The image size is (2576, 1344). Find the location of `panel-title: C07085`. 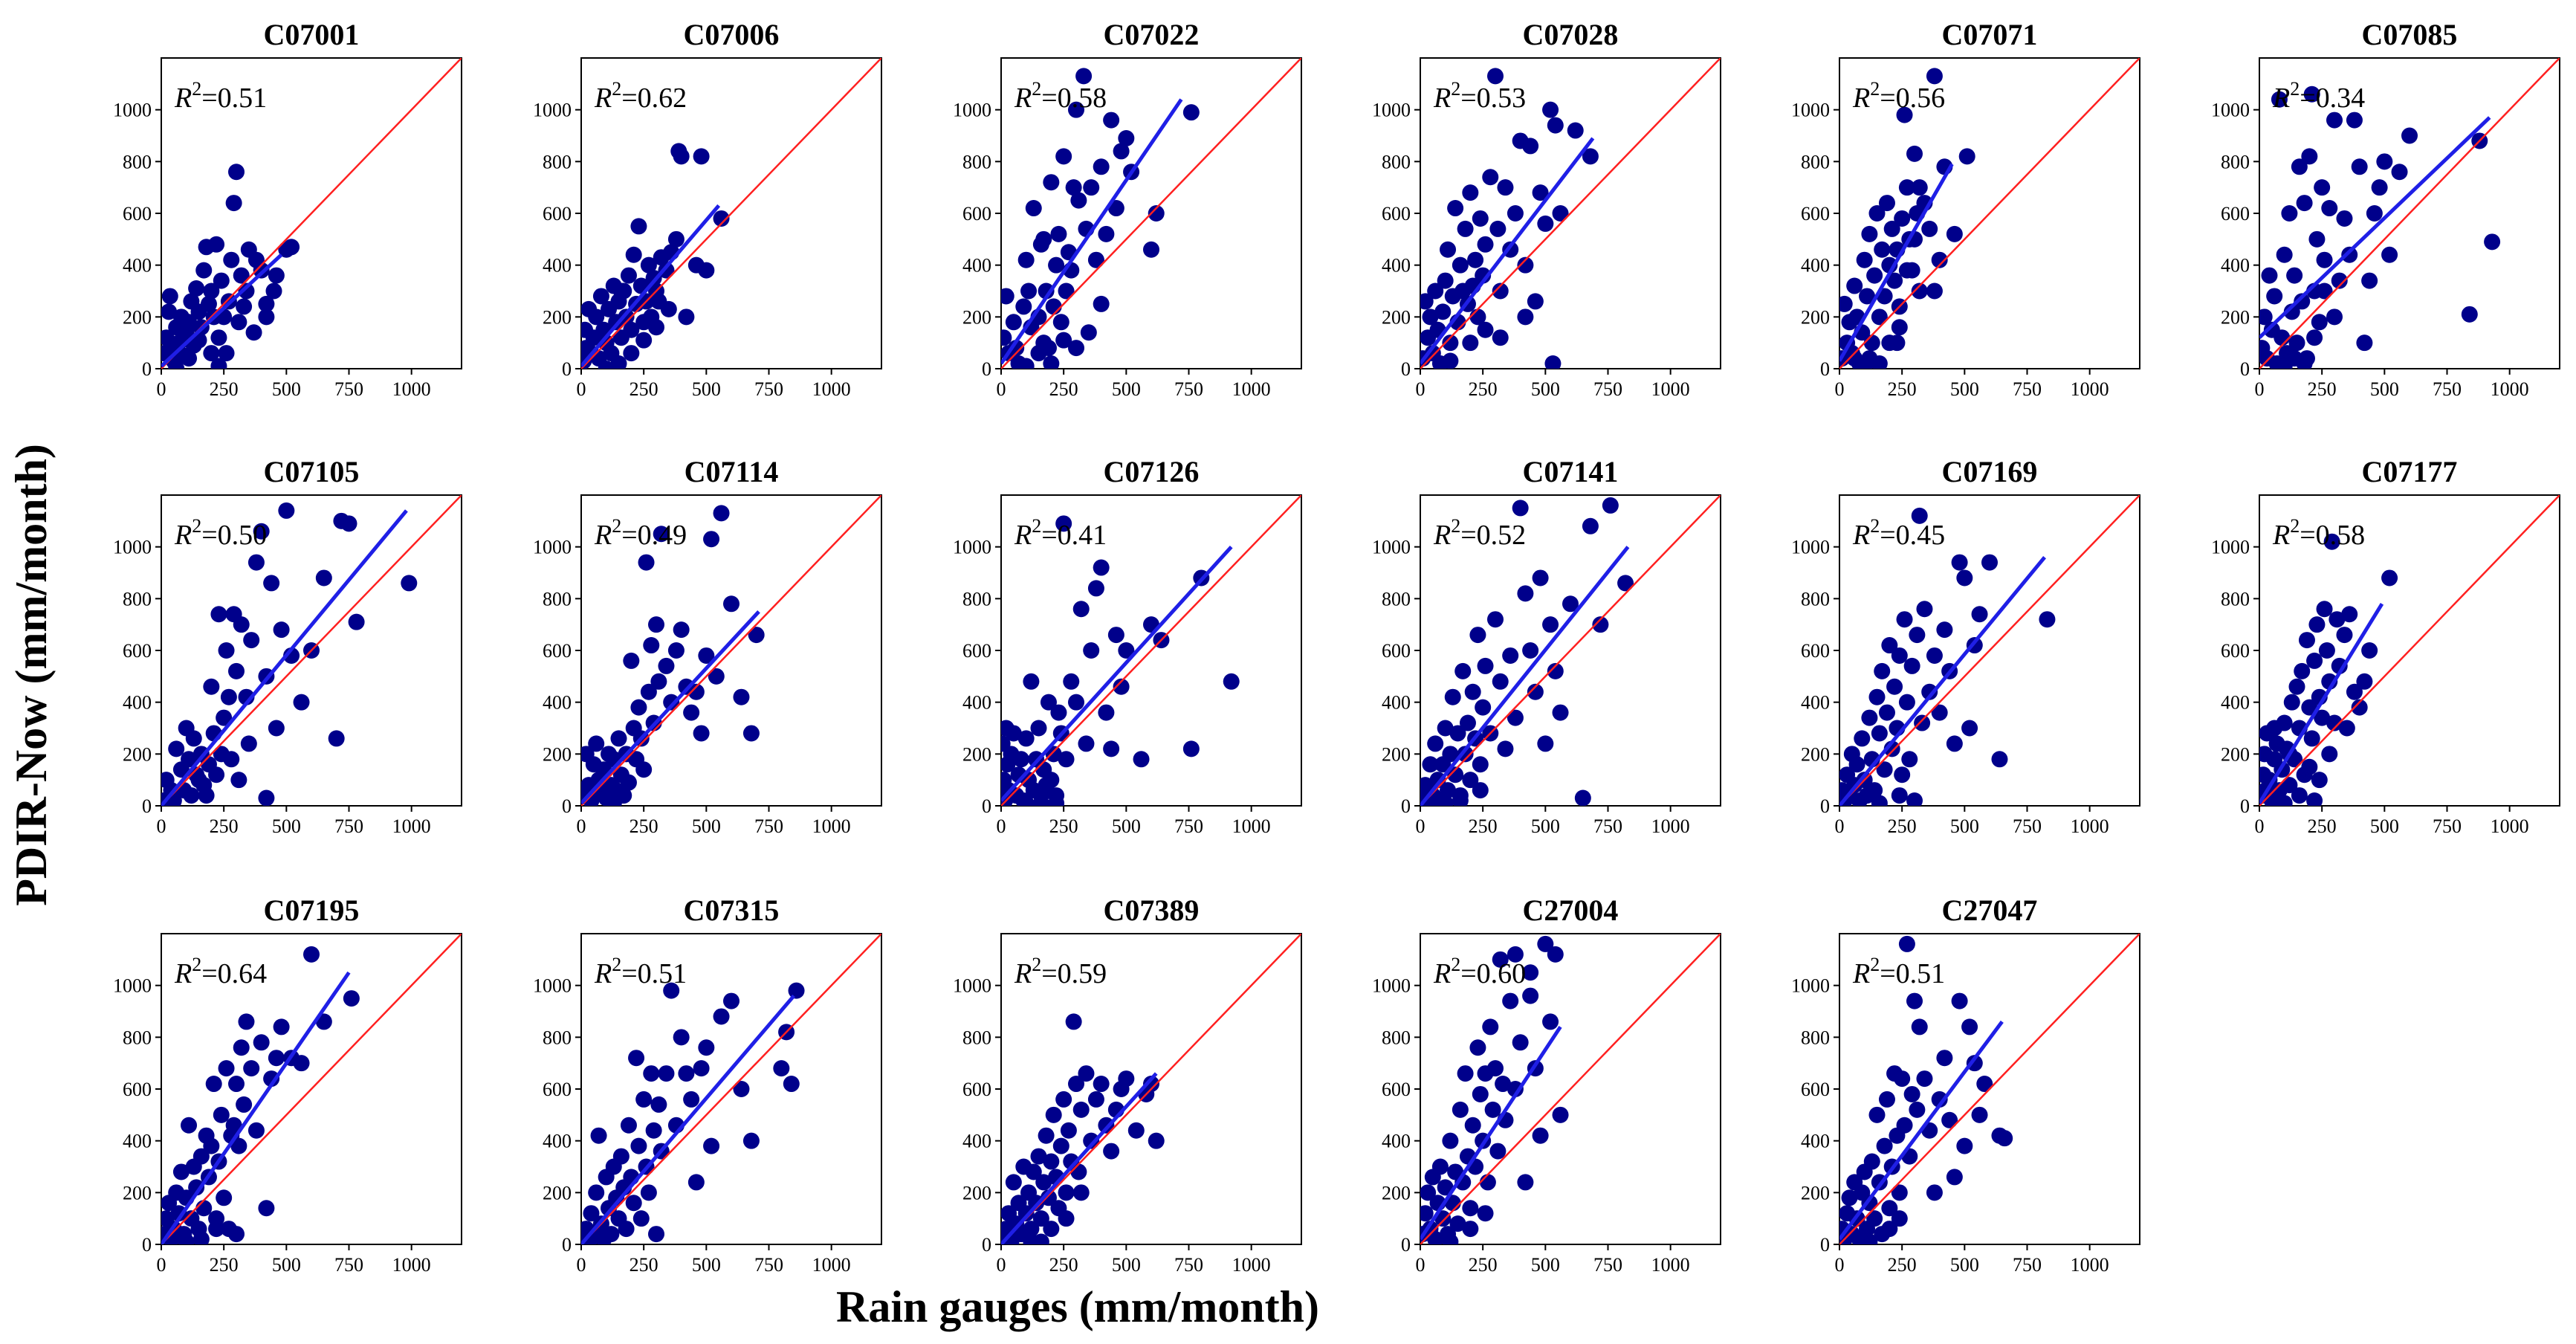

panel-title: C07085 is located at coordinates (2410, 35).